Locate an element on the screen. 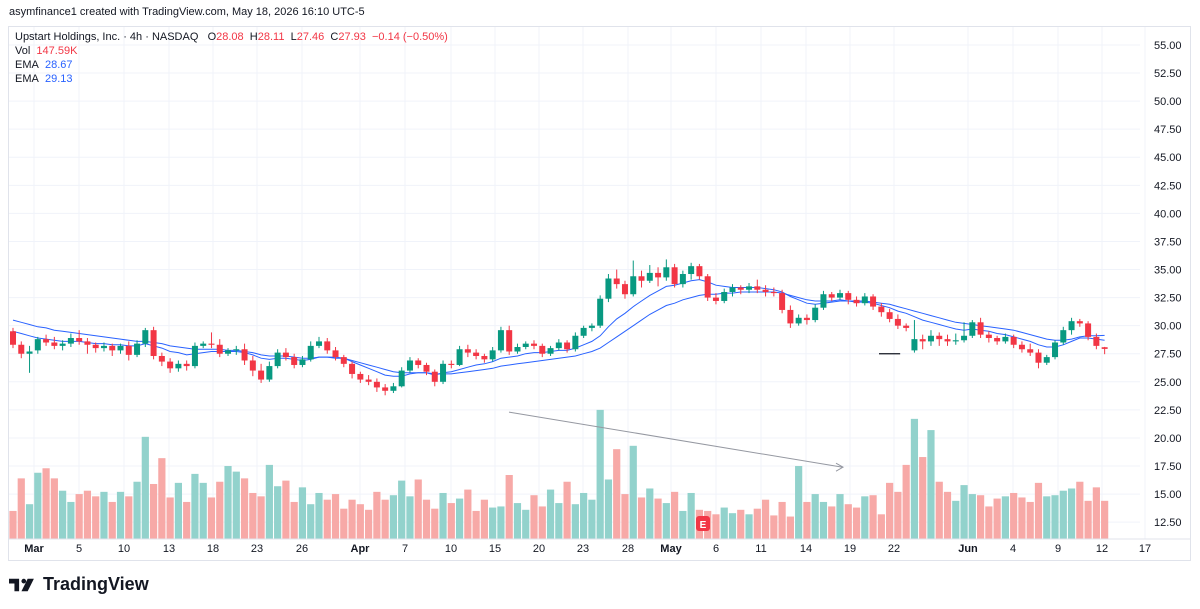 This screenshot has width=1200, height=609. close-value: 27.93 is located at coordinates (352, 37).